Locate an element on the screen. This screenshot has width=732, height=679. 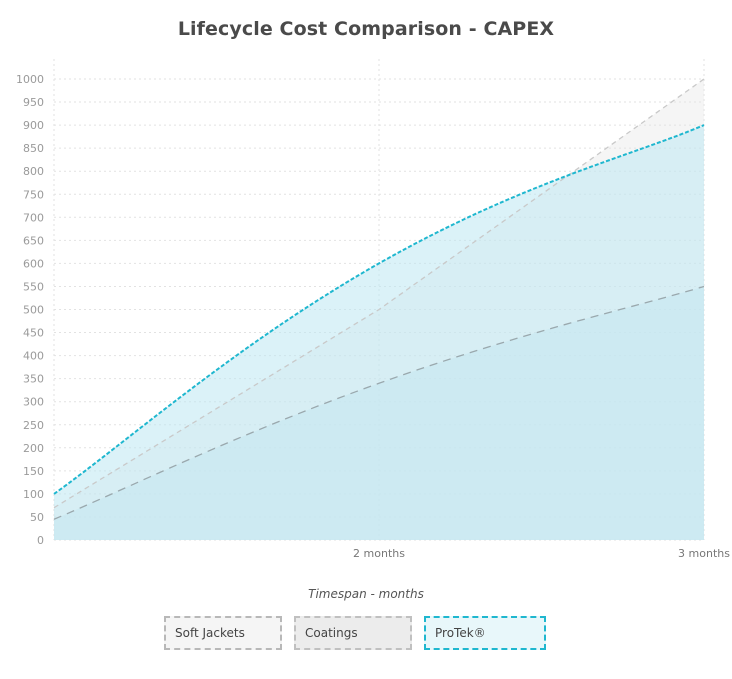
chart-title: Lifecycle Cost Comparison - CAPEX is located at coordinates (366, 29).